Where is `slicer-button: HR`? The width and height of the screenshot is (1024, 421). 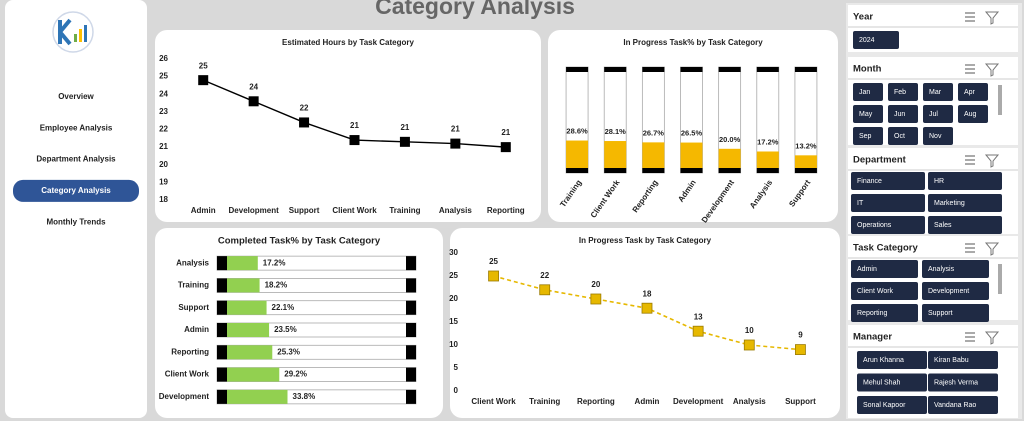 slicer-button: HR is located at coordinates (965, 181).